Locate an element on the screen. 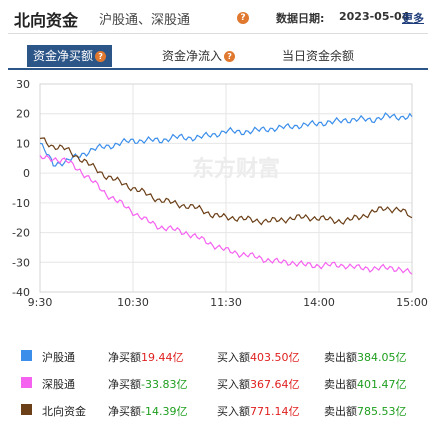 The height and width of the screenshot is (425, 436). buy-value: 367.64亿 is located at coordinates (275, 384).